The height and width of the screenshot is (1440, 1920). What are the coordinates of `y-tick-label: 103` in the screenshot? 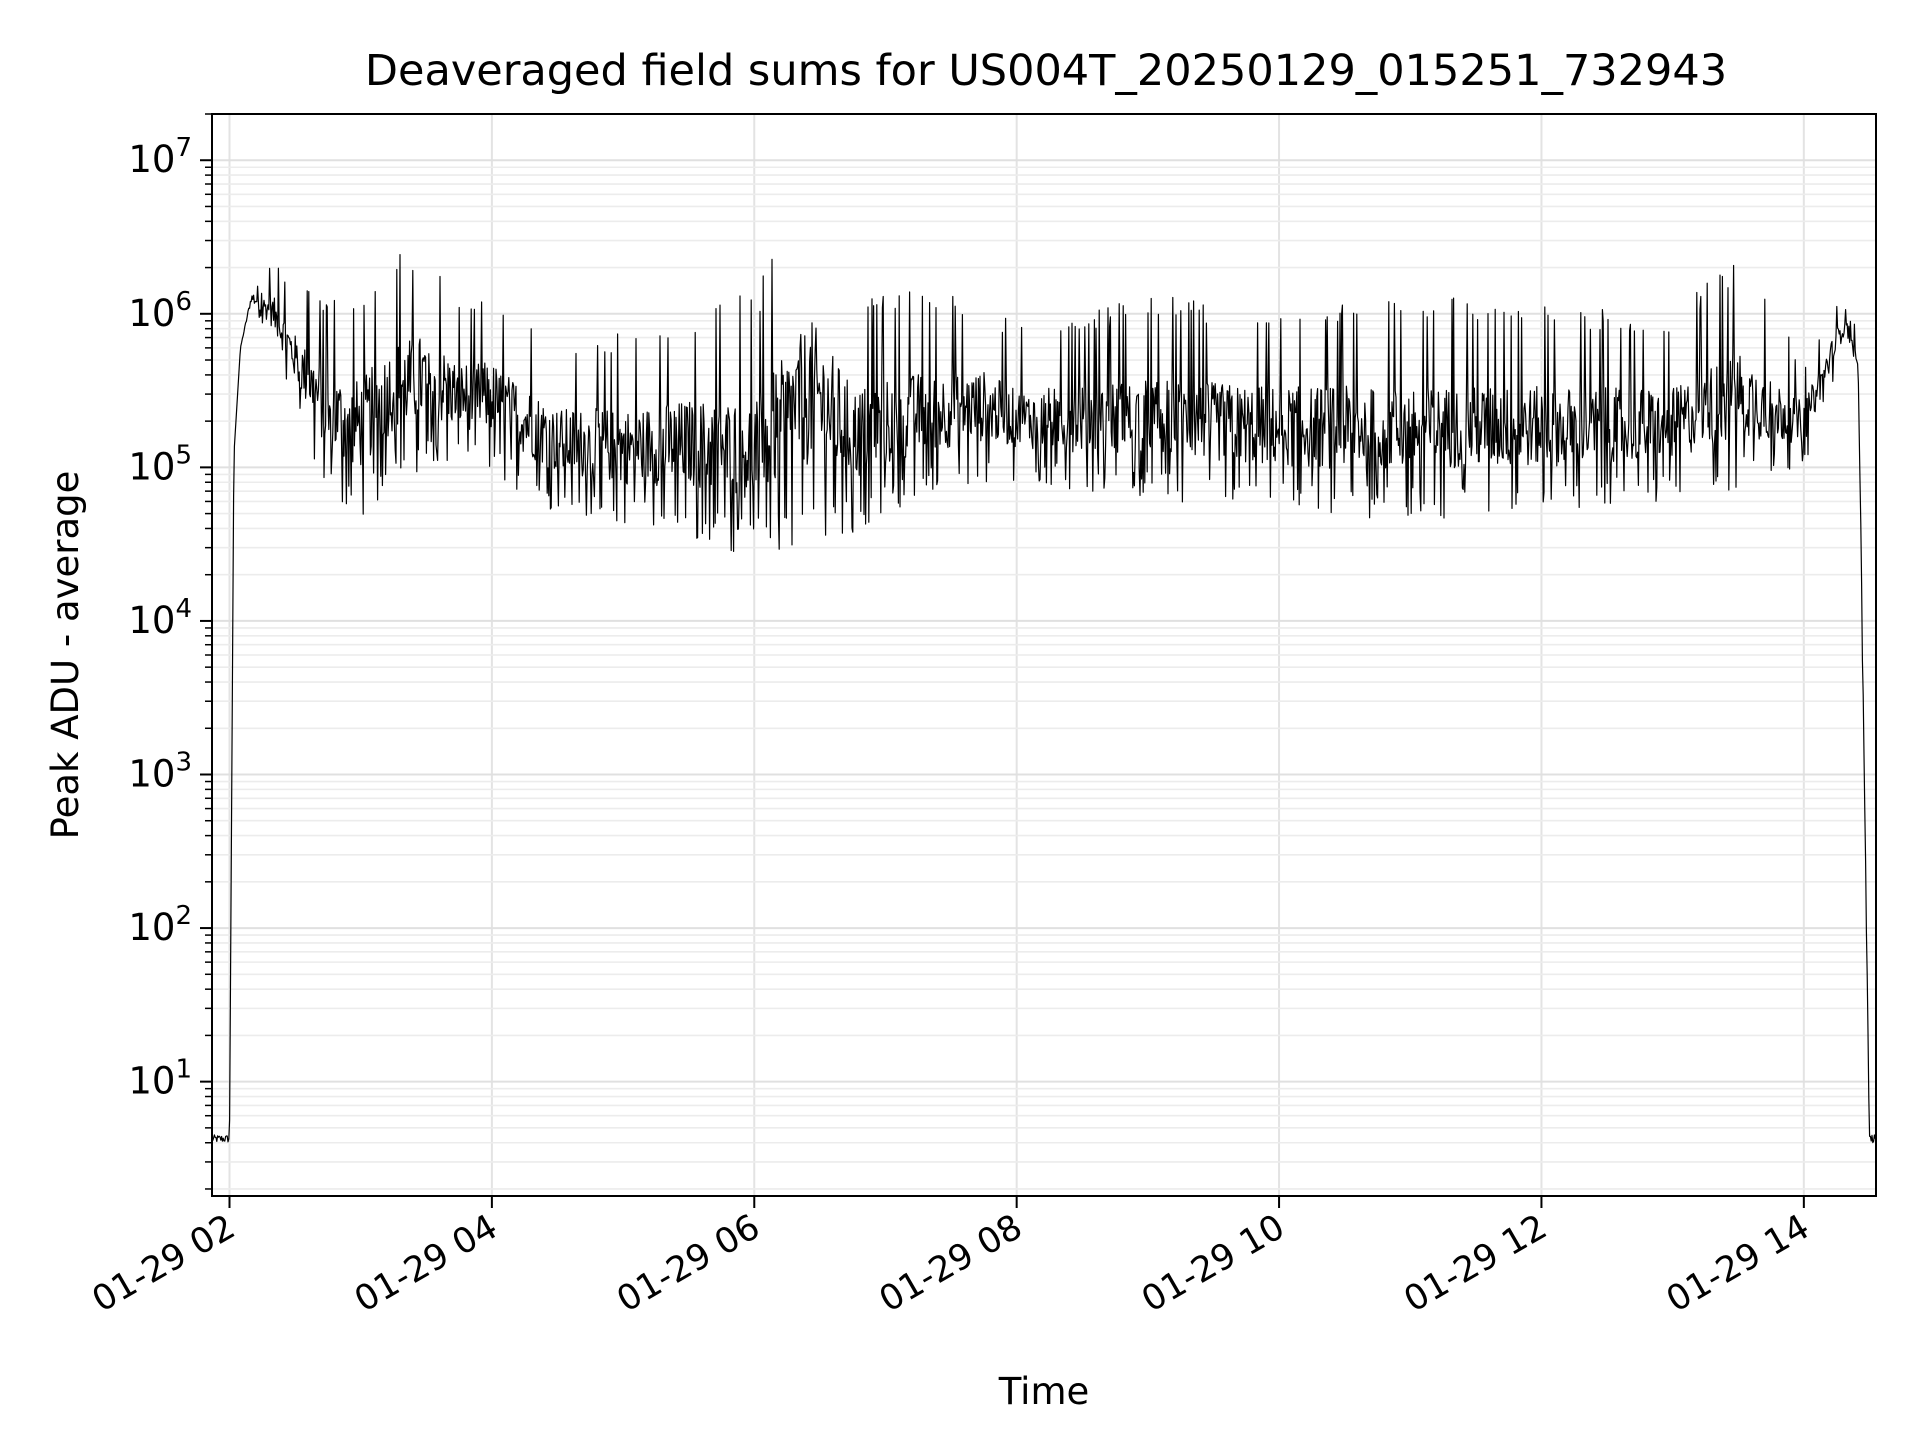 It's located at (160, 771).